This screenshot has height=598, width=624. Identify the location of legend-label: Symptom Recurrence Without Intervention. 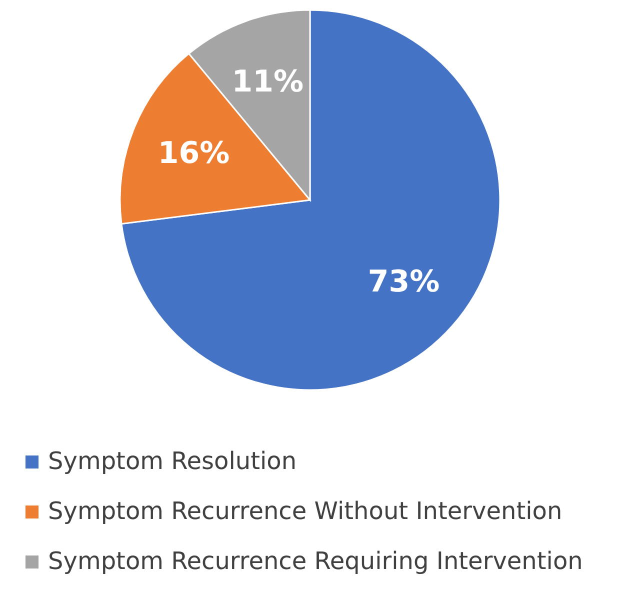
(305, 511).